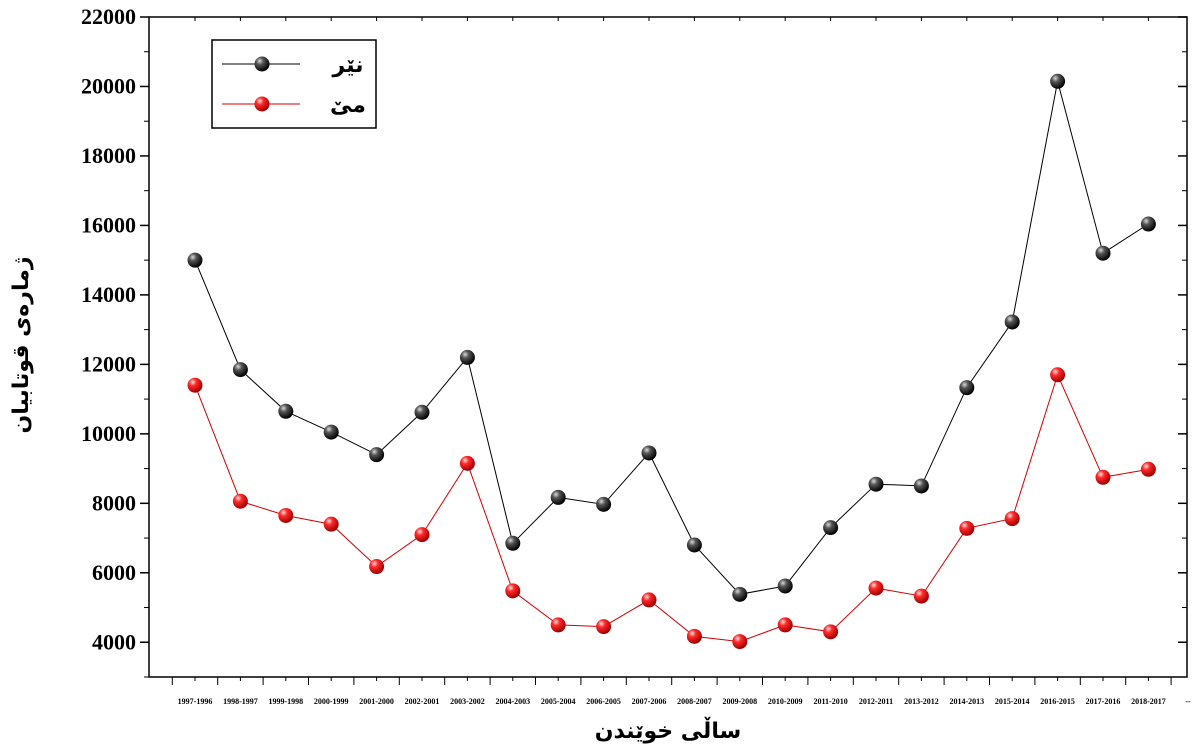 The width and height of the screenshot is (1200, 751). I want to click on y-tick-label: 12000, so click(108, 363).